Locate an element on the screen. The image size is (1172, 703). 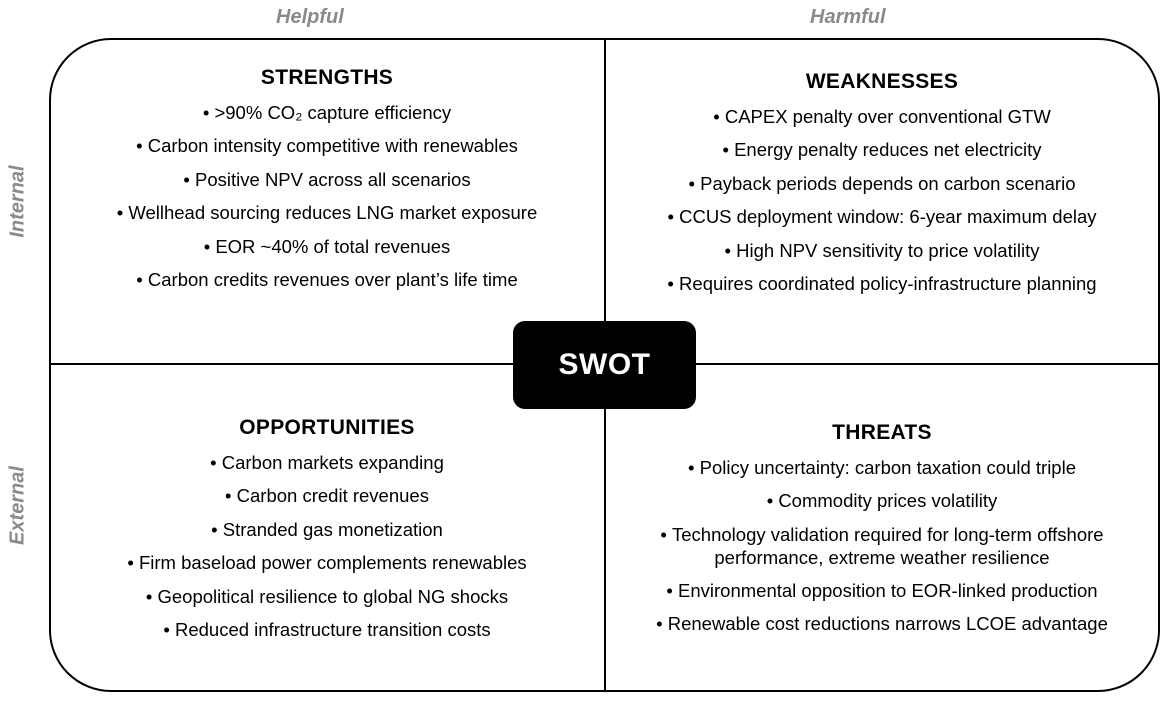
swot-center-badge: SWOT is located at coordinates (604, 365).